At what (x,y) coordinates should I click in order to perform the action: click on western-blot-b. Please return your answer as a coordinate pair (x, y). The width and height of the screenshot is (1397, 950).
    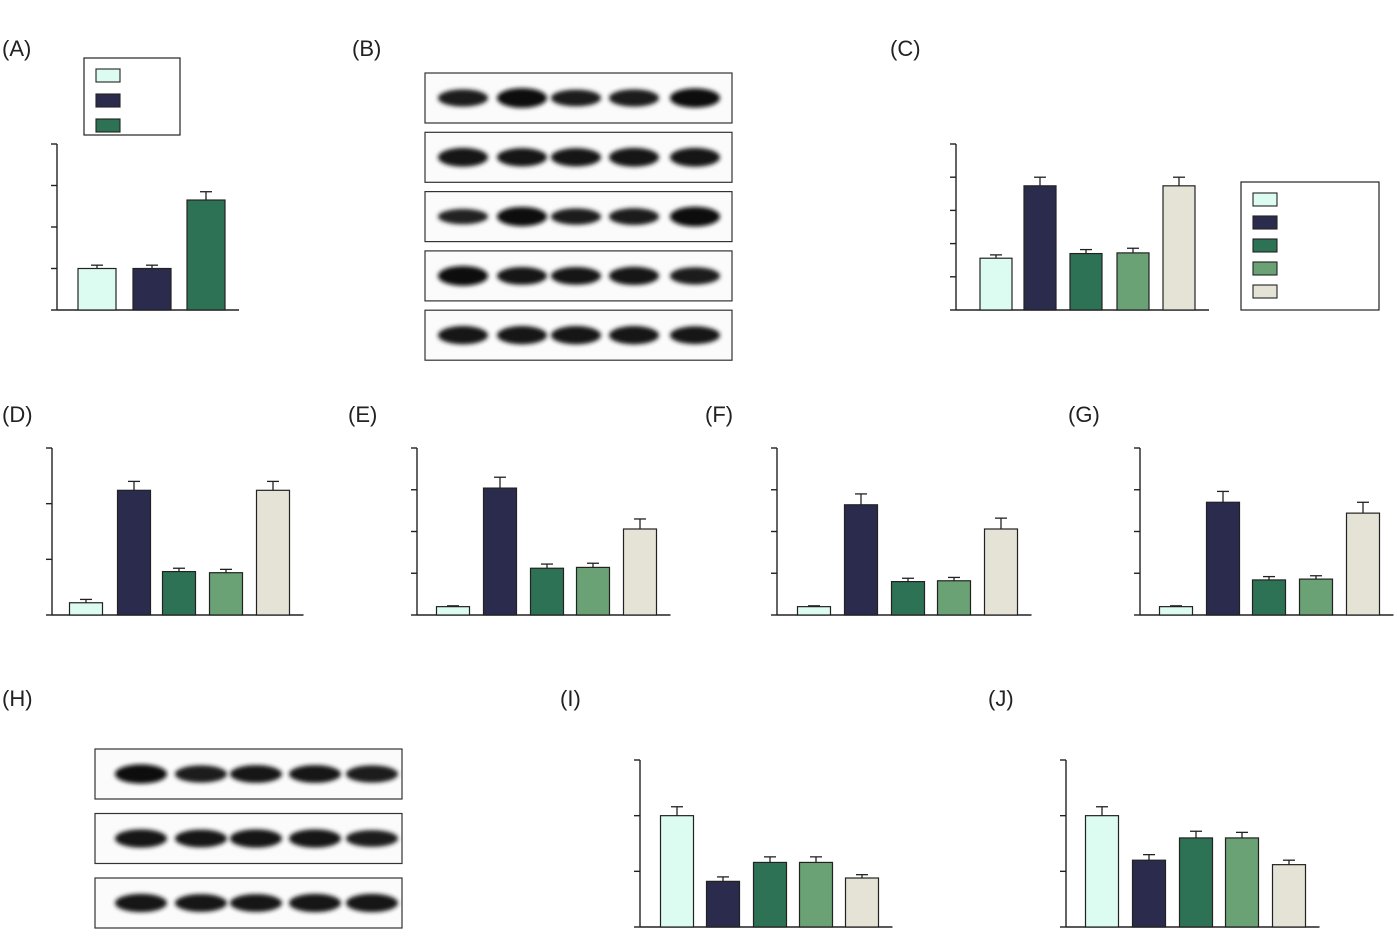
    Looking at the image, I should click on (578, 216).